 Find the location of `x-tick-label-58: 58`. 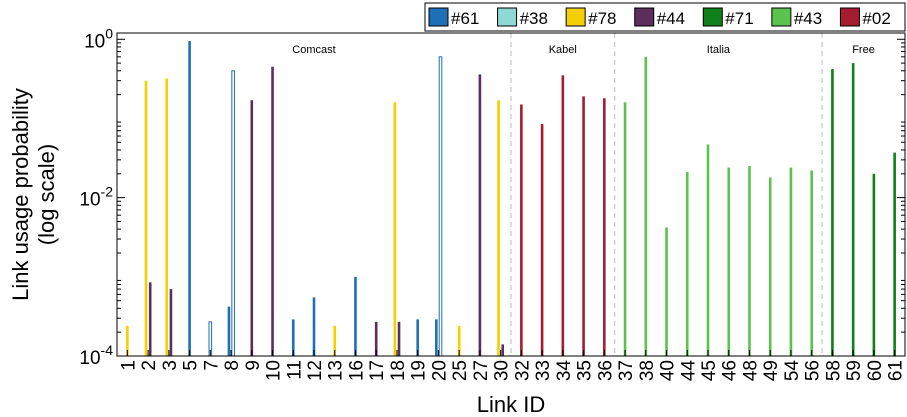

x-tick-label-58: 58 is located at coordinates (833, 370).